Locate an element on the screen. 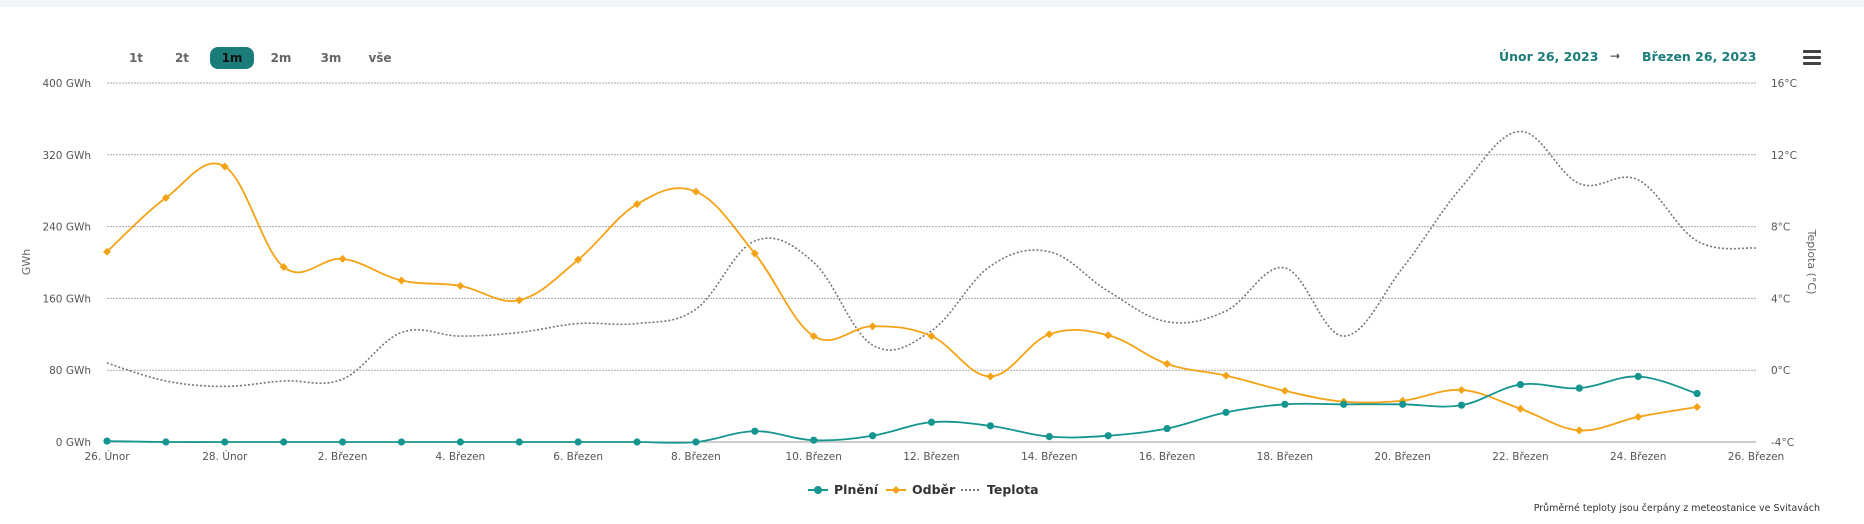 This screenshot has height=524, width=1864. legend-label: Teplota is located at coordinates (1013, 489).